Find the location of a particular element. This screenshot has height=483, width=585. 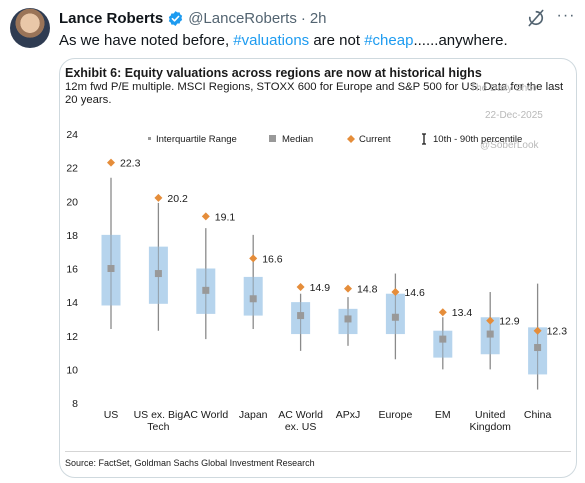

legend-iqr-marker is located at coordinates (149, 138).